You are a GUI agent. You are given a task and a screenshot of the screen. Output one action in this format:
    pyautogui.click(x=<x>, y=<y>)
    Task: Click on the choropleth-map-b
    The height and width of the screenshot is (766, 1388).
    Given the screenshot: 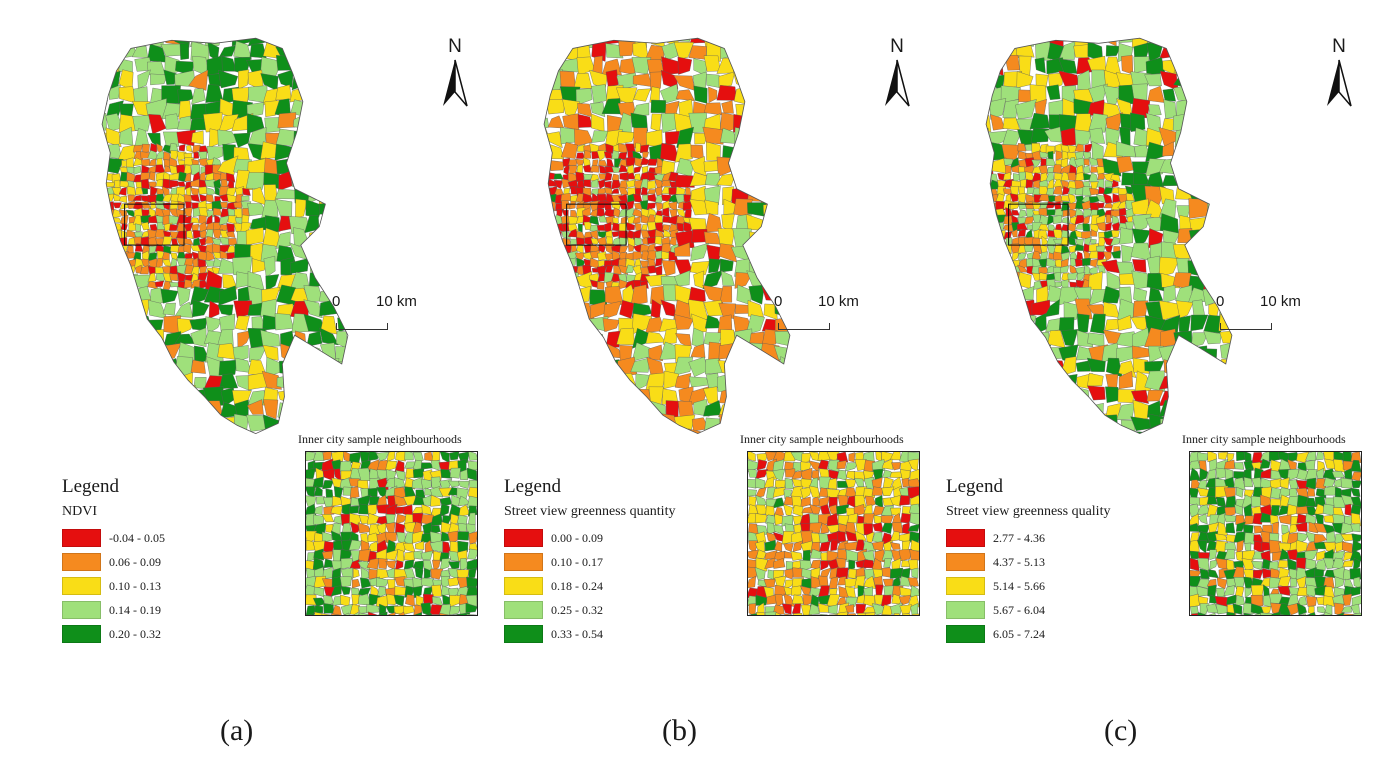 What is the action you would take?
    pyautogui.click(x=667, y=240)
    